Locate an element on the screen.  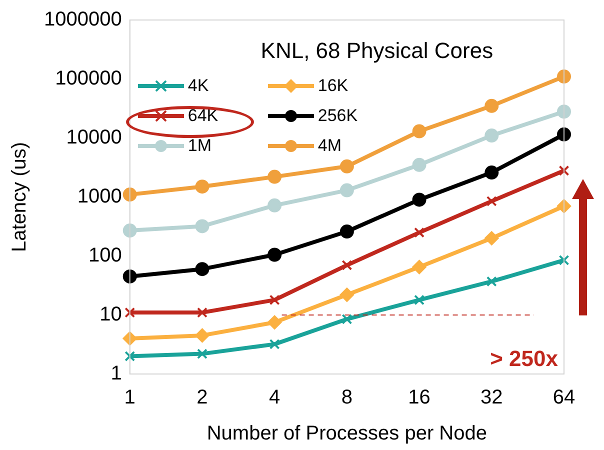
y-tick-label: 1 is located at coordinates (116, 373).